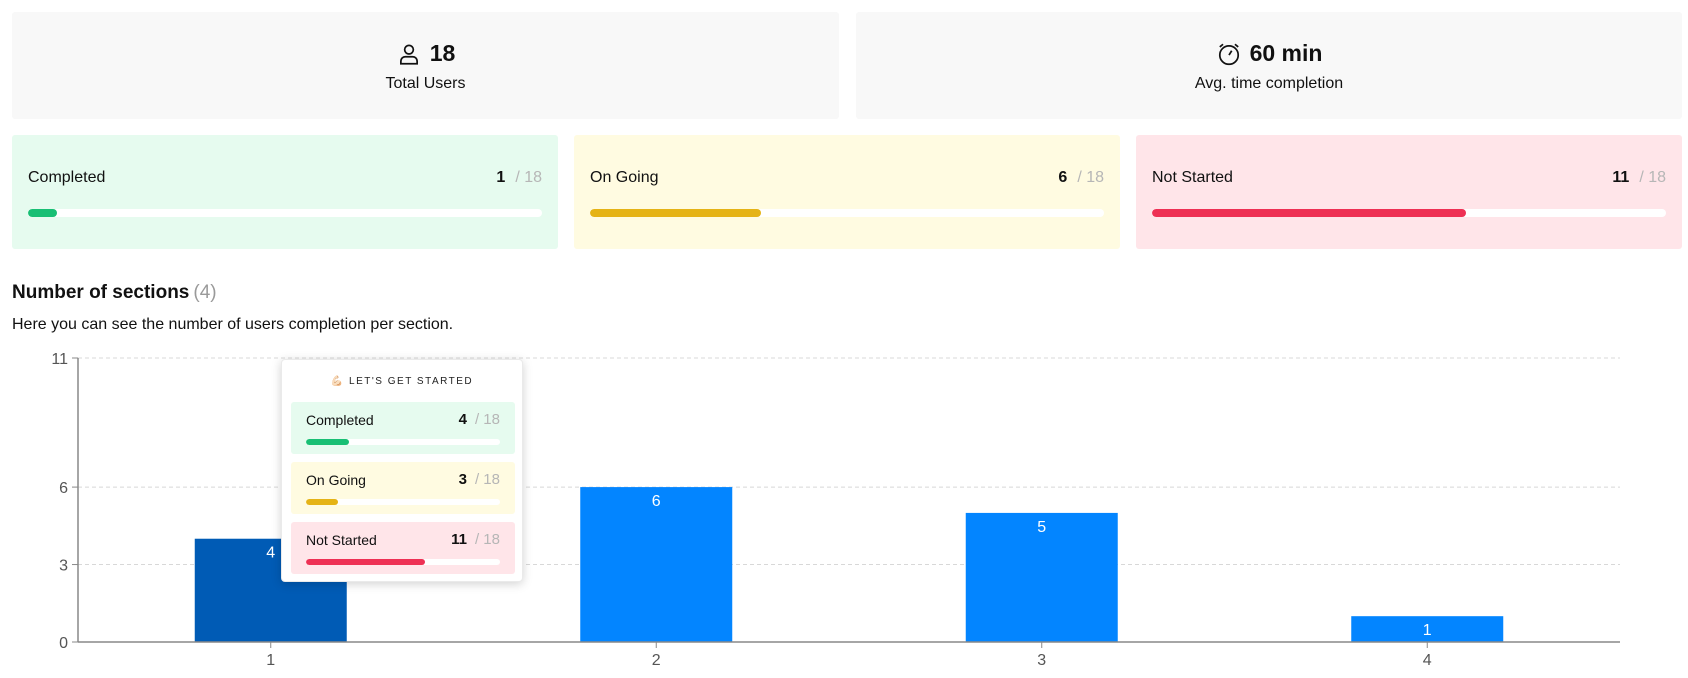 This screenshot has height=678, width=1688. What do you see at coordinates (1427, 660) in the screenshot?
I see `x-tick-label: 4` at bounding box center [1427, 660].